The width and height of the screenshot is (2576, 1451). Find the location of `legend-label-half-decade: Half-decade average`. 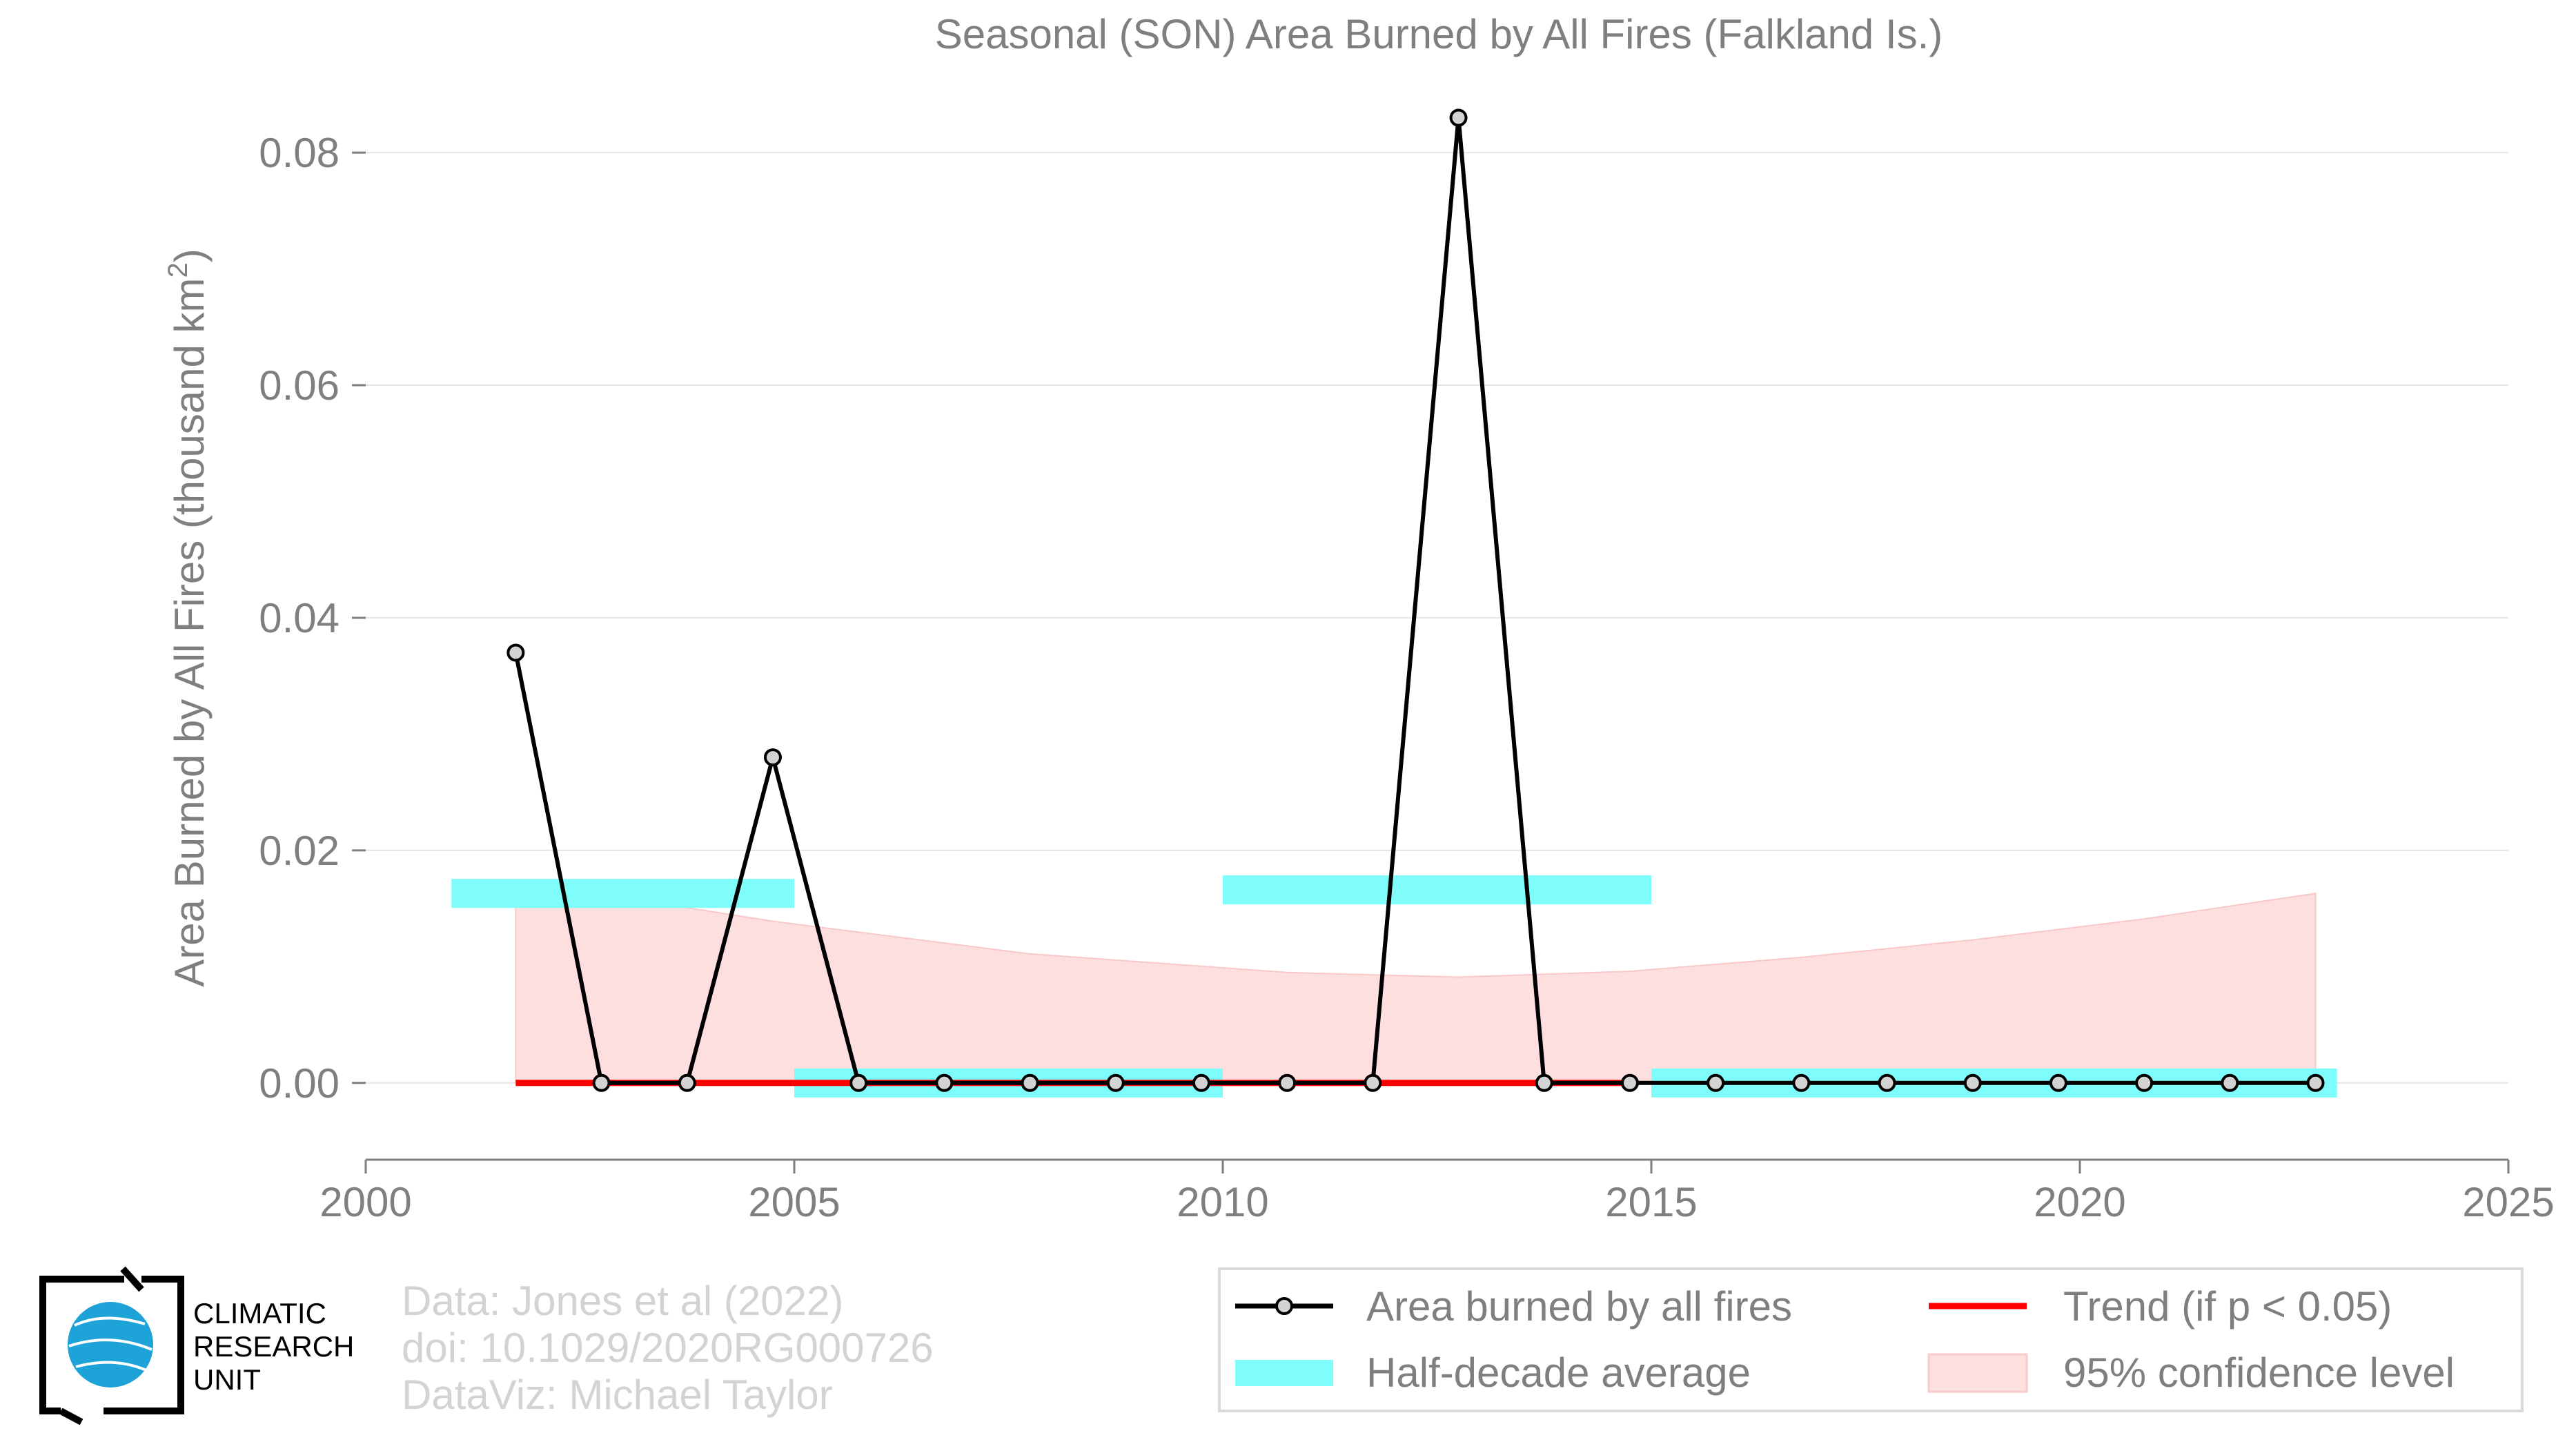

legend-label-half-decade: Half-decade average is located at coordinates (1558, 1373).